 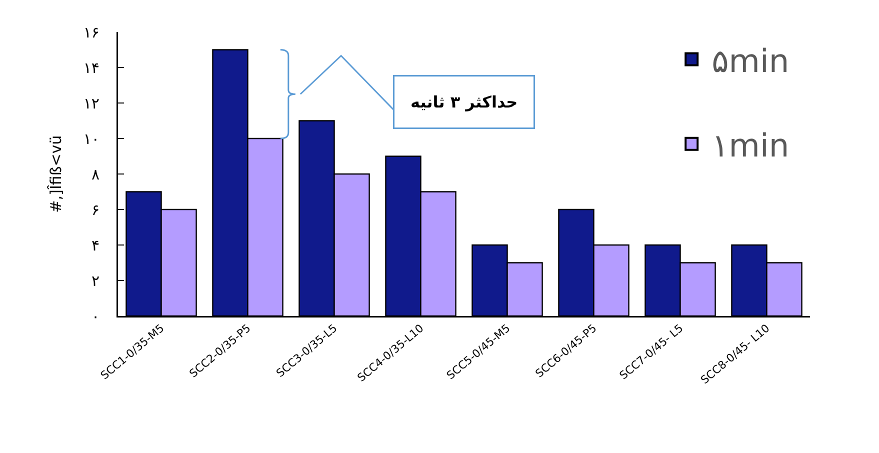 What do you see at coordinates (95, 245) in the screenshot?
I see `y-tick-label: ۴` at bounding box center [95, 245].